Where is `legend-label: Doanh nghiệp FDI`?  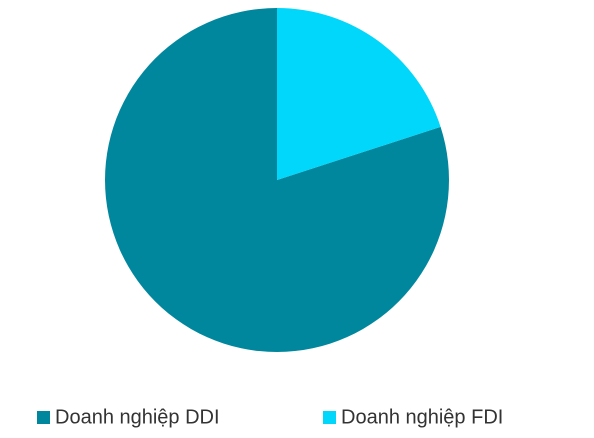
legend-label: Doanh nghiệp FDI is located at coordinates (422, 417).